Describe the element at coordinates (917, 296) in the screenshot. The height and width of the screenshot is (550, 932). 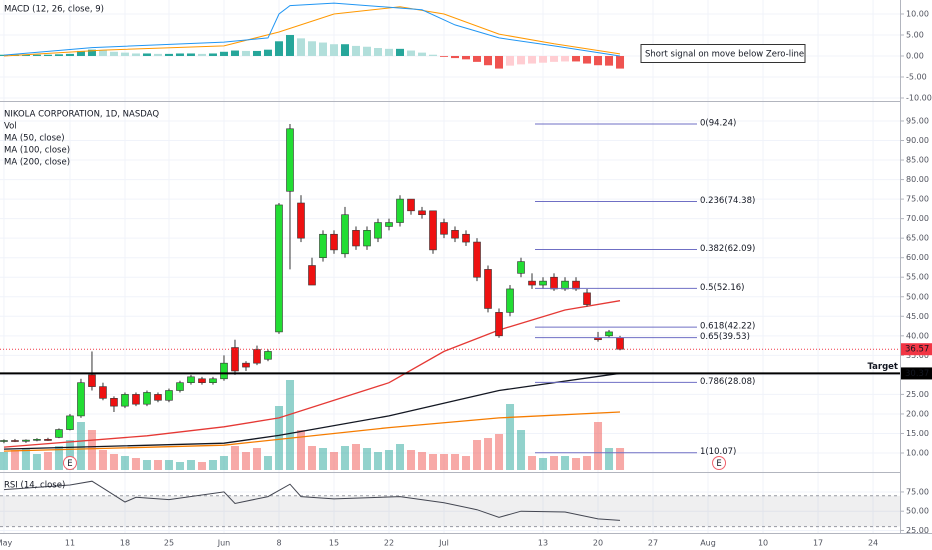
I see `y-tick-label: 50.00` at that location.